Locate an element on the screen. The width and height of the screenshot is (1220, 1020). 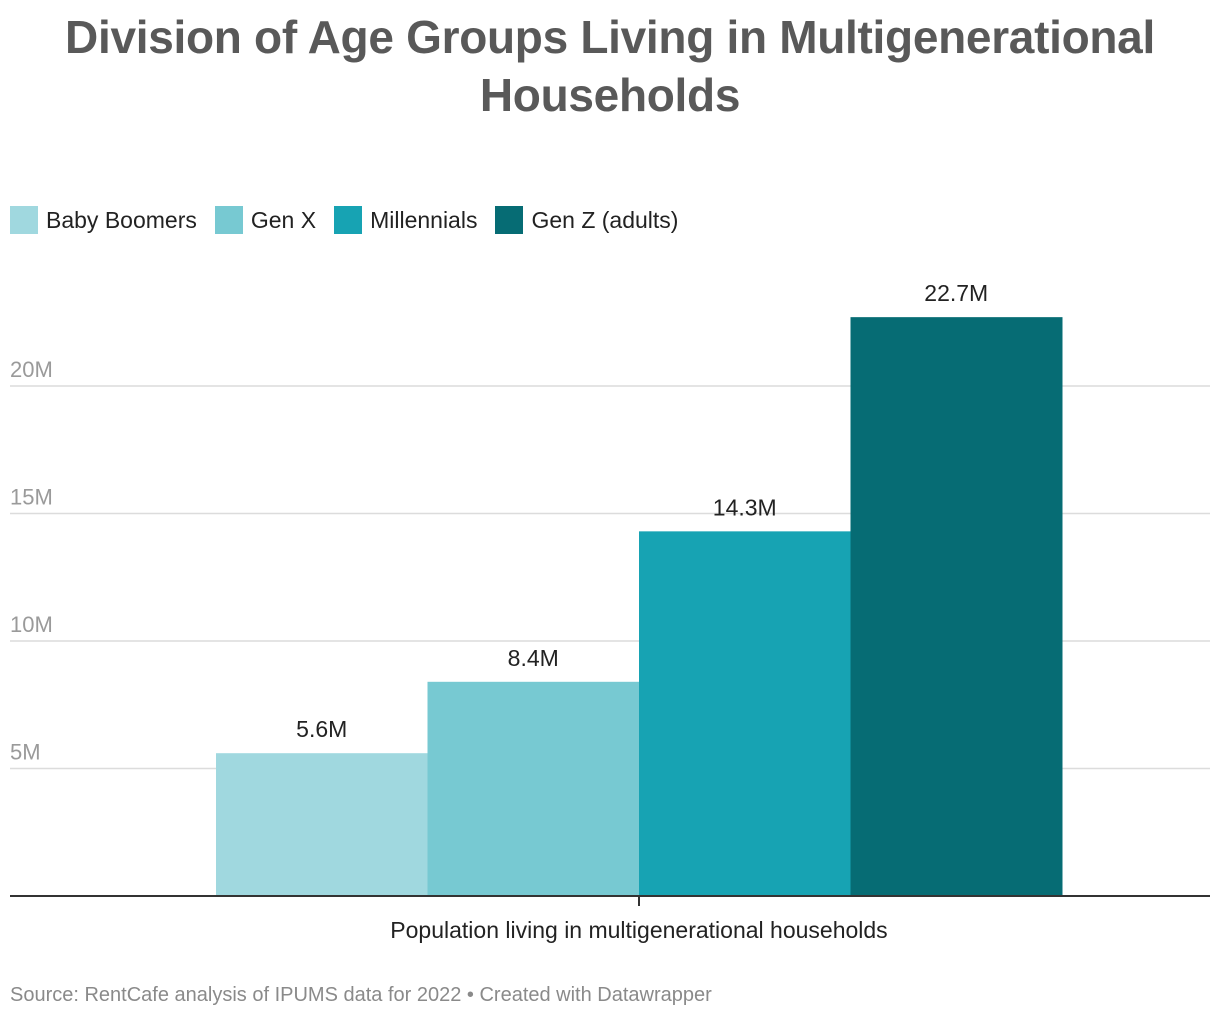
data-label-gen-z-adults-: 22.7M is located at coordinates (956, 293).